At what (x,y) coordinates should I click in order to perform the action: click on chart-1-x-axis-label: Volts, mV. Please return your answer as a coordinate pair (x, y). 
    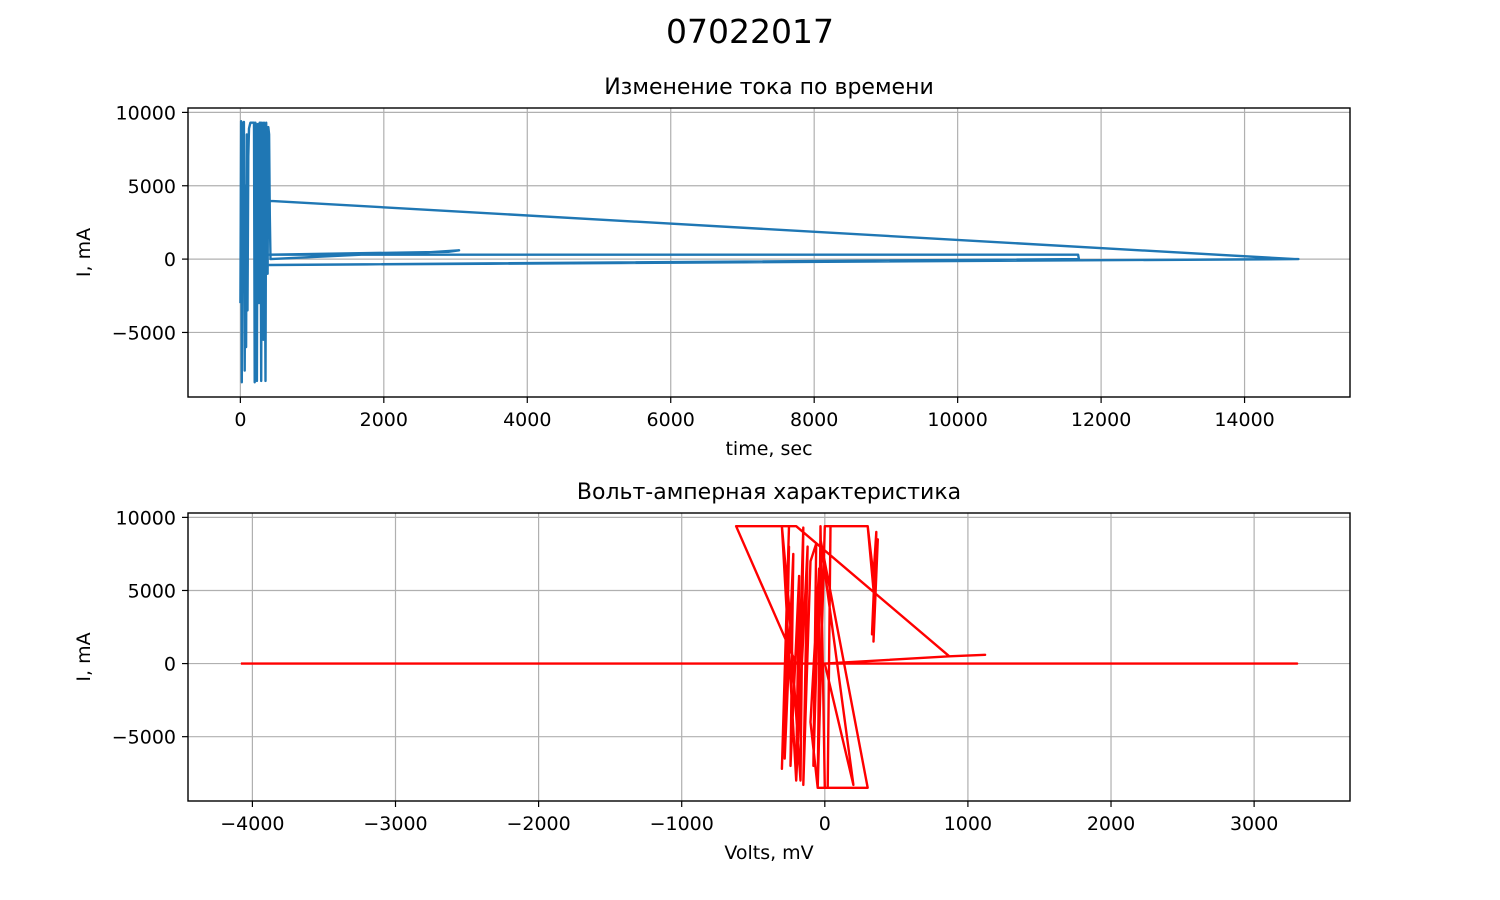
    Looking at the image, I should click on (768, 853).